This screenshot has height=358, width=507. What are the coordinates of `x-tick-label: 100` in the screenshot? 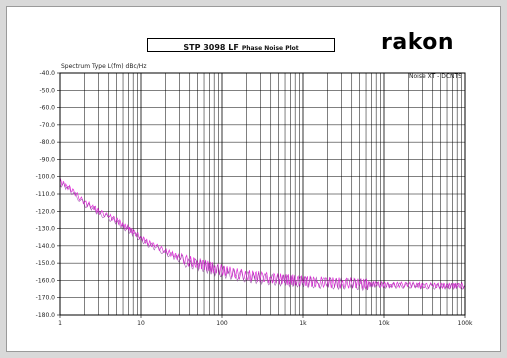 It's located at (222, 323).